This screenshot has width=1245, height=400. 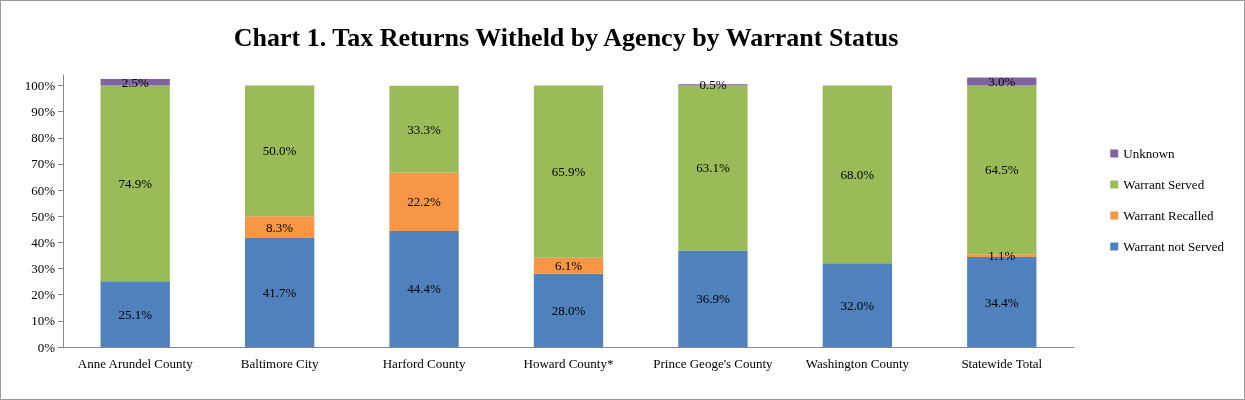 I want to click on x-tick-label: Howard County*, so click(x=568, y=363).